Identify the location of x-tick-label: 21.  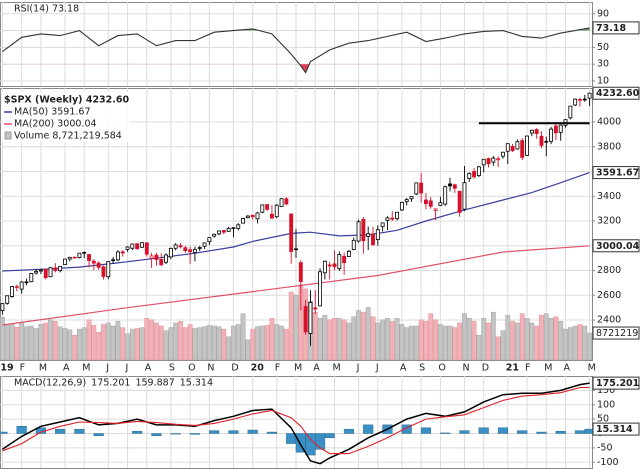
(512, 368).